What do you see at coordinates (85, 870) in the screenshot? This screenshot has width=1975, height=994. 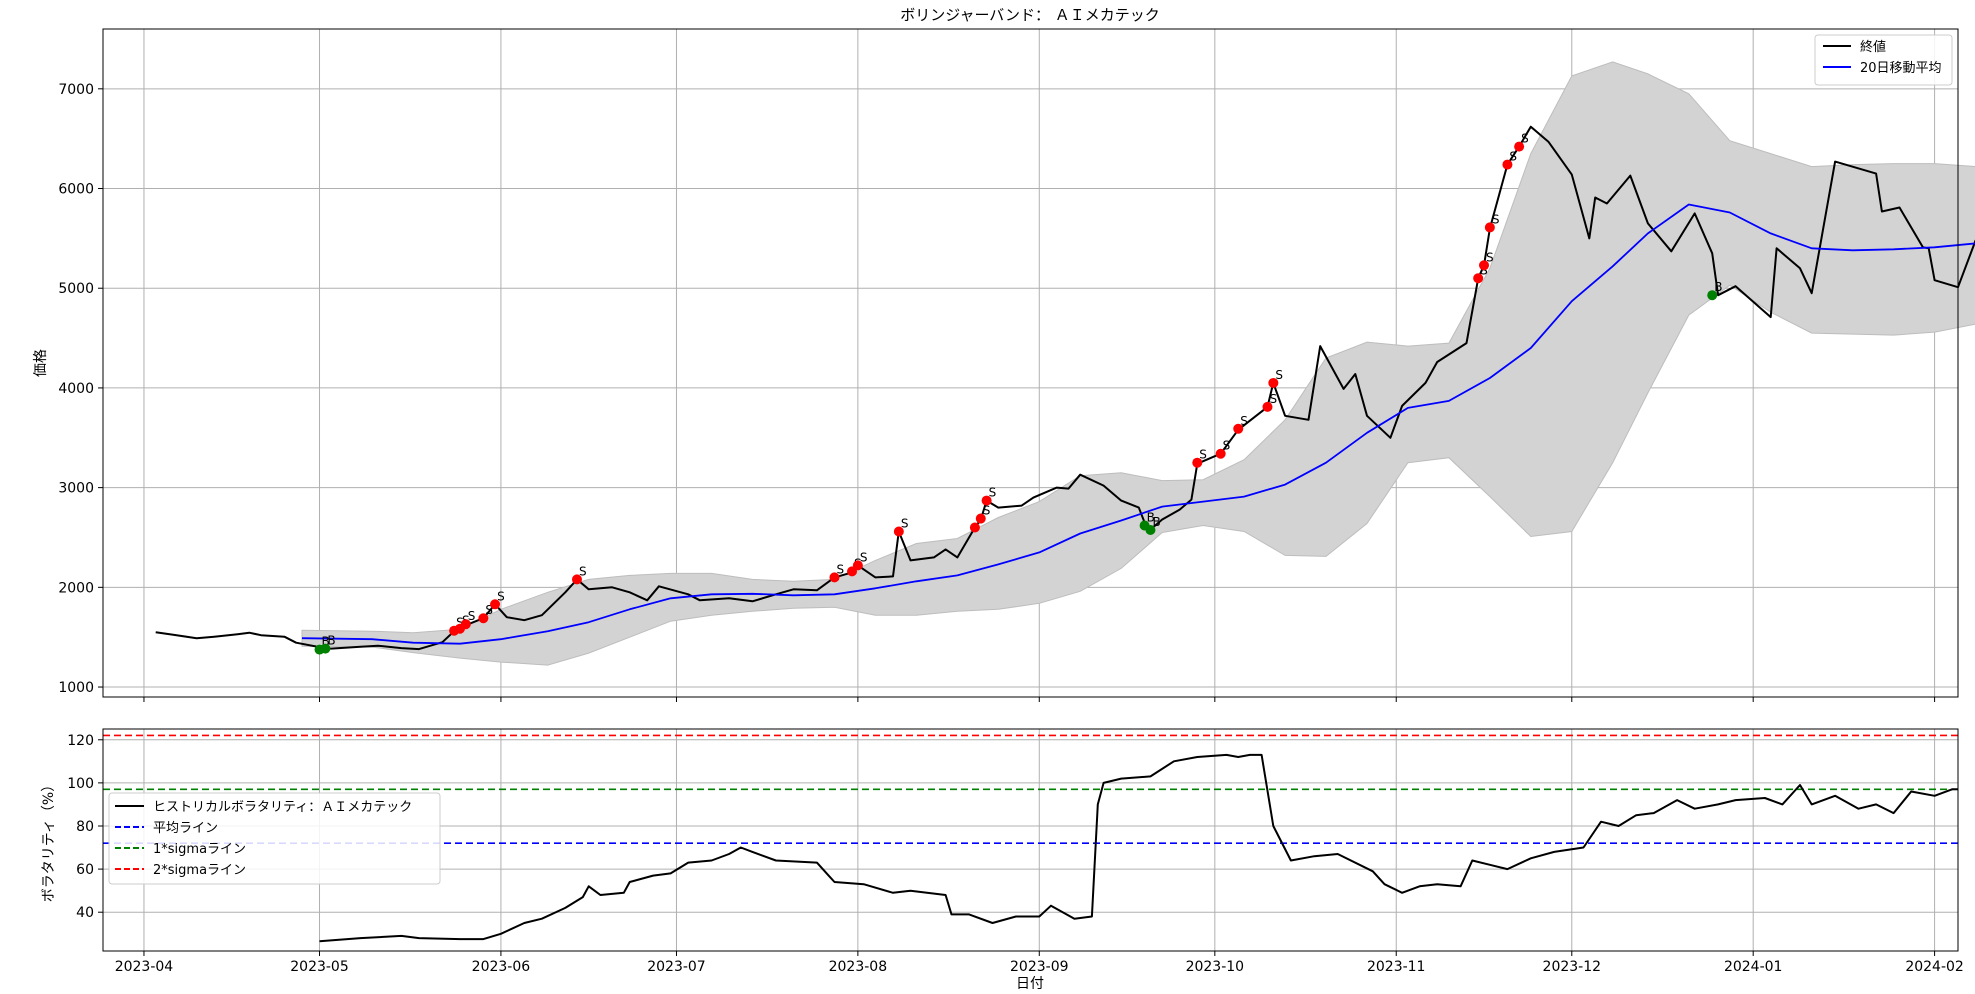 I see `volatility-y-tick-label: 60` at bounding box center [85, 870].